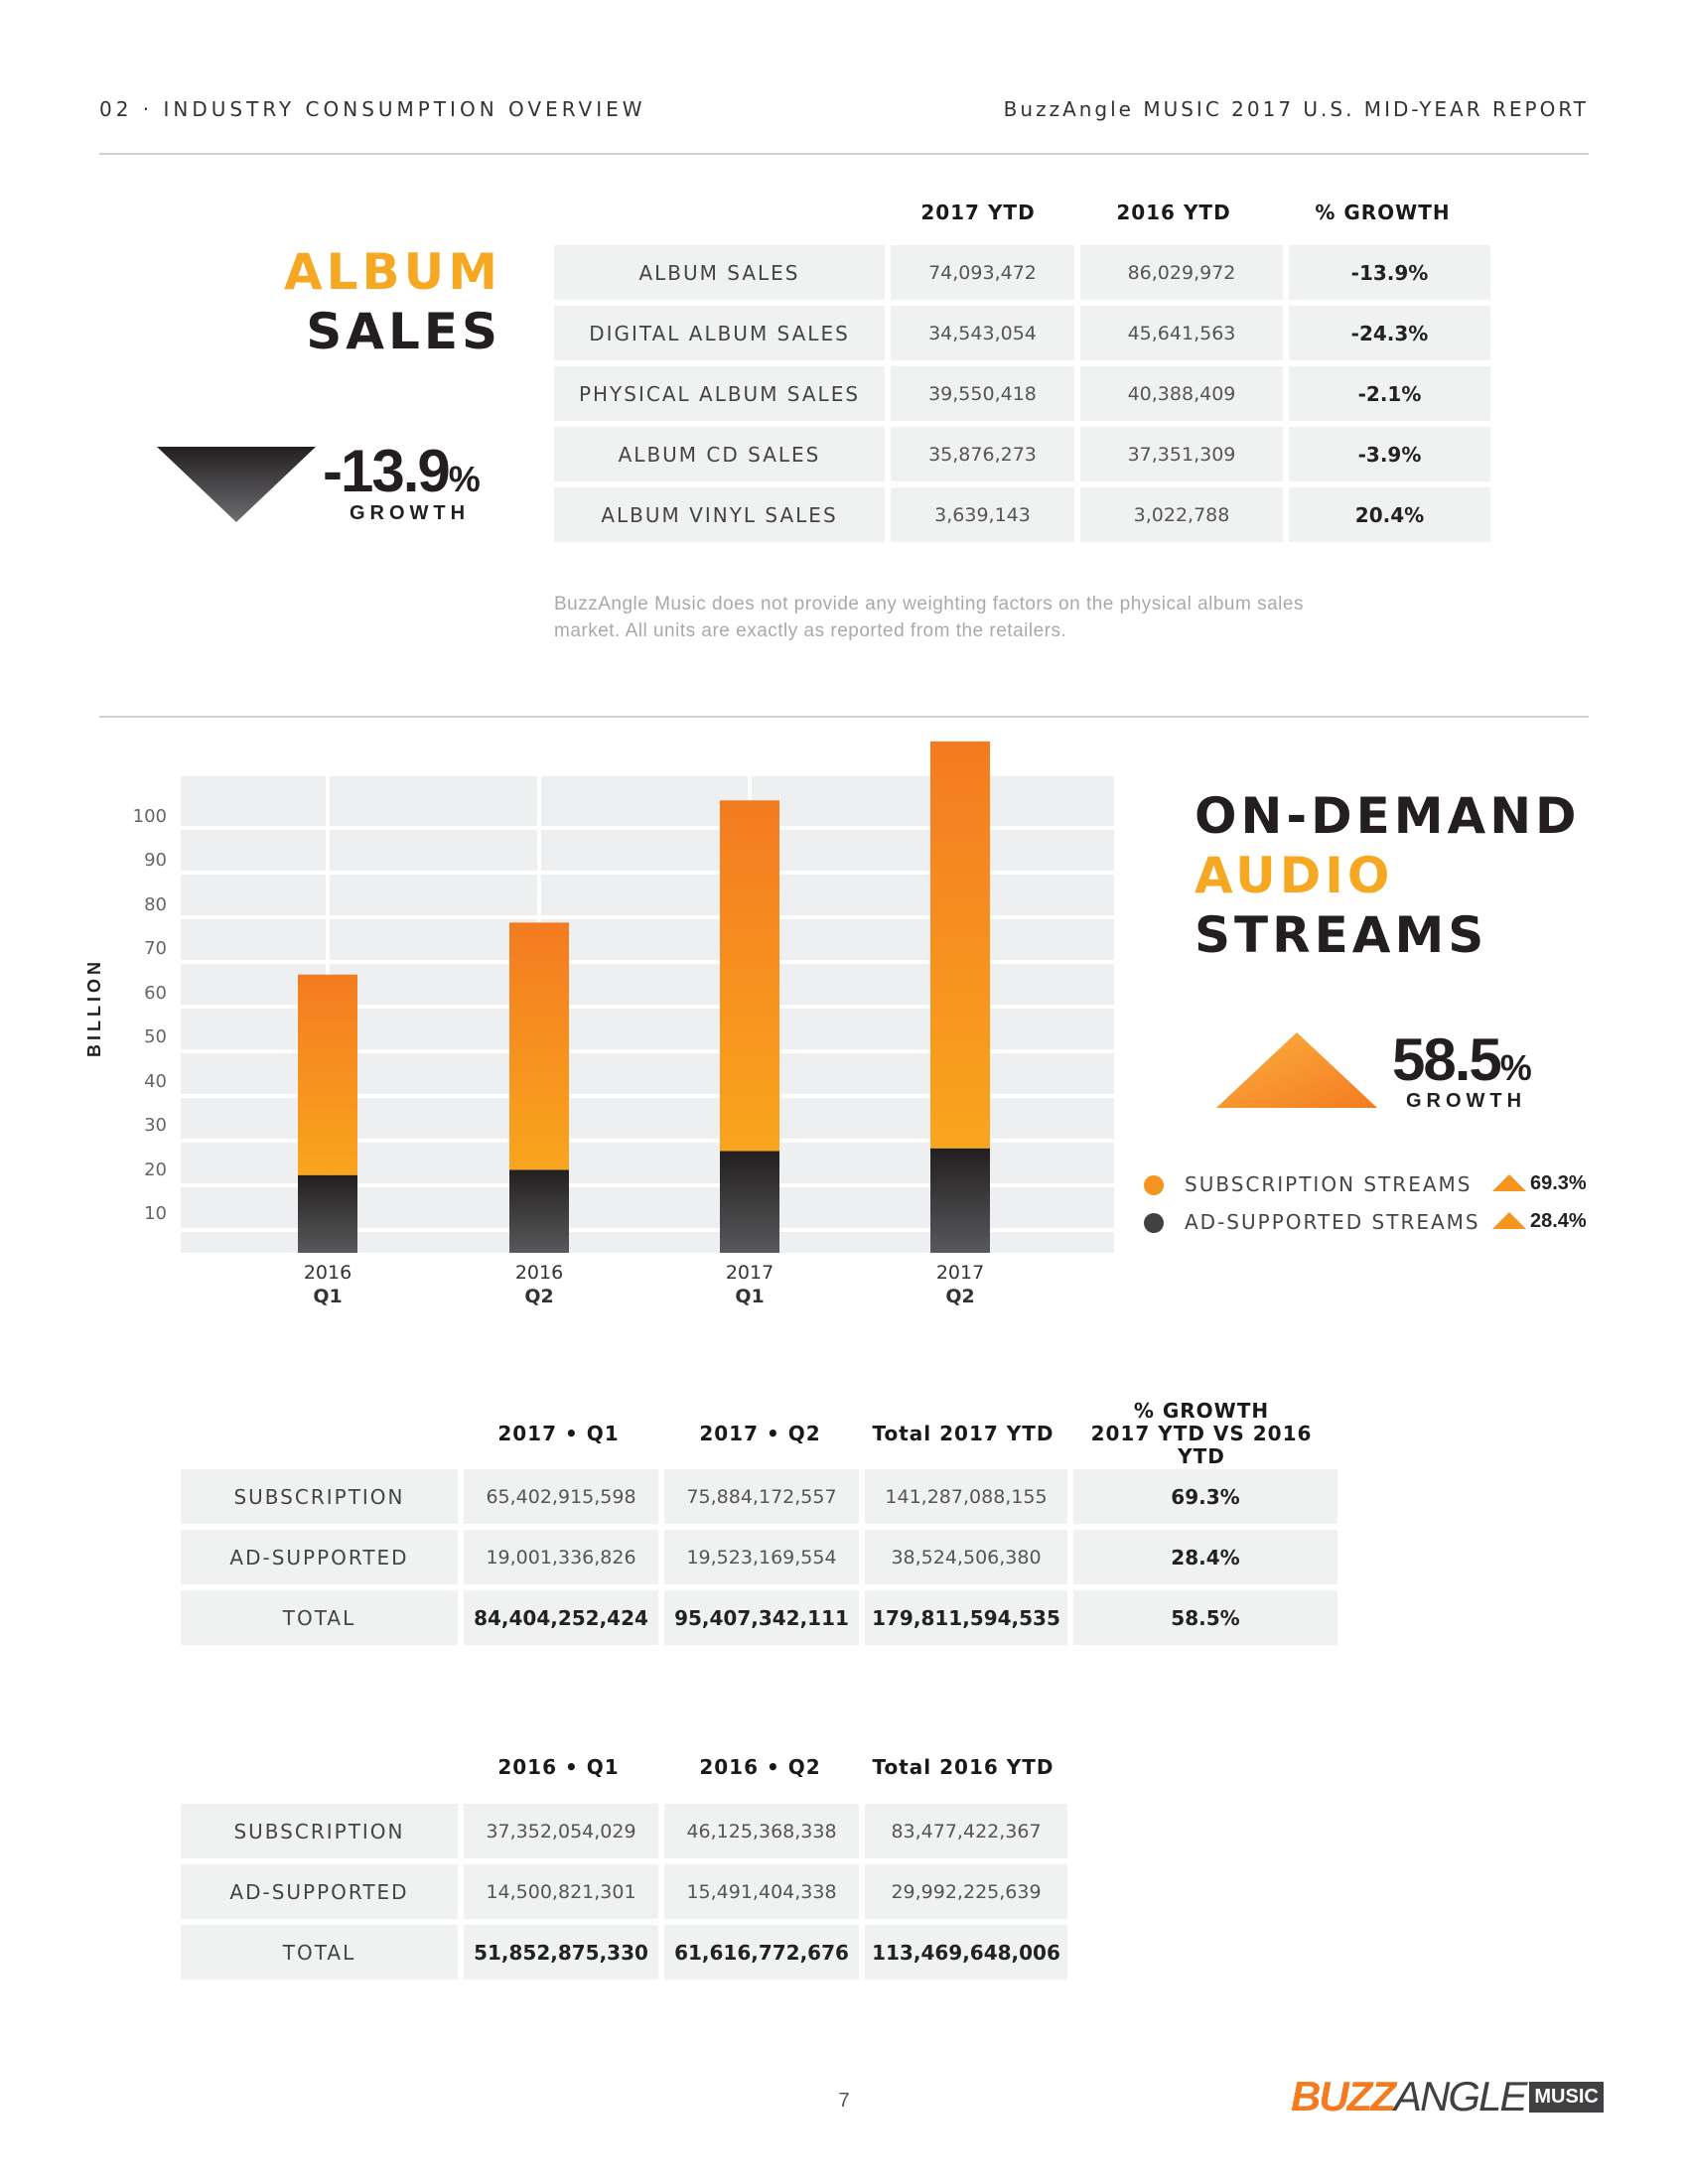 The width and height of the screenshot is (1688, 2184). I want to click on table2017-cell-q1: 19,001,336,826, so click(561, 1557).